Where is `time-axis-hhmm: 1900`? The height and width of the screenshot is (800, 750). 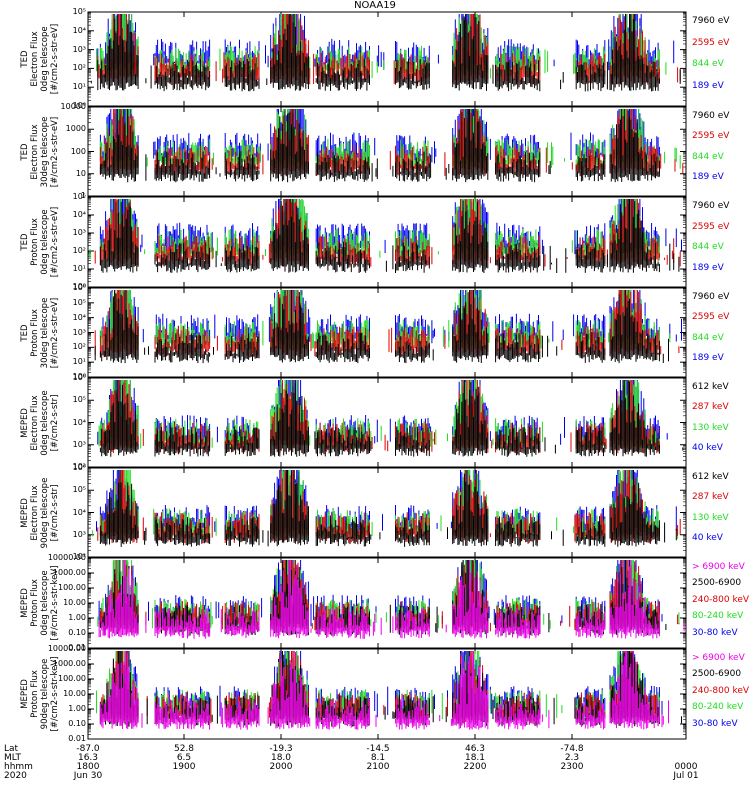
time-axis-hhmm: 1900 is located at coordinates (184, 767).